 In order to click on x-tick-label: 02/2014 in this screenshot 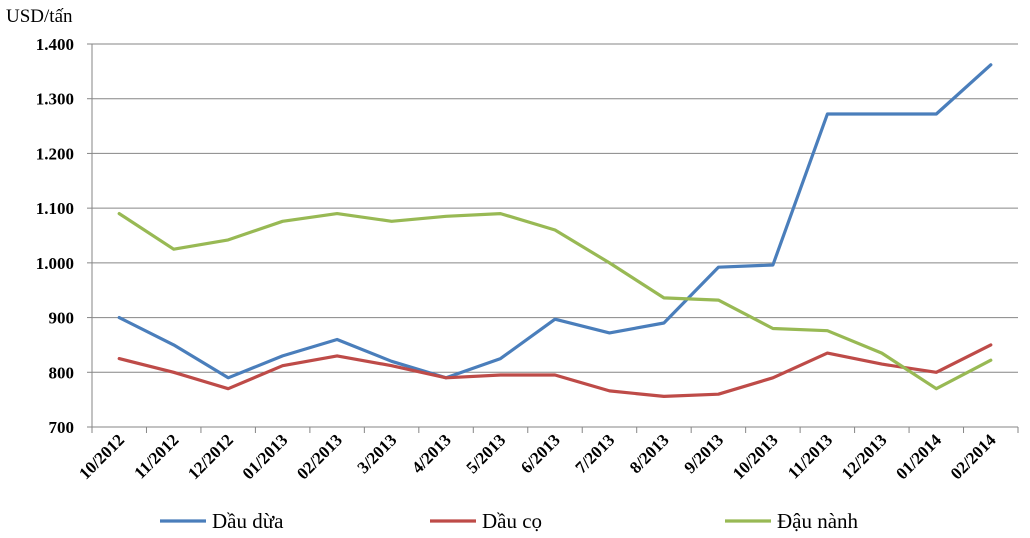, I will do `click(973, 456)`.